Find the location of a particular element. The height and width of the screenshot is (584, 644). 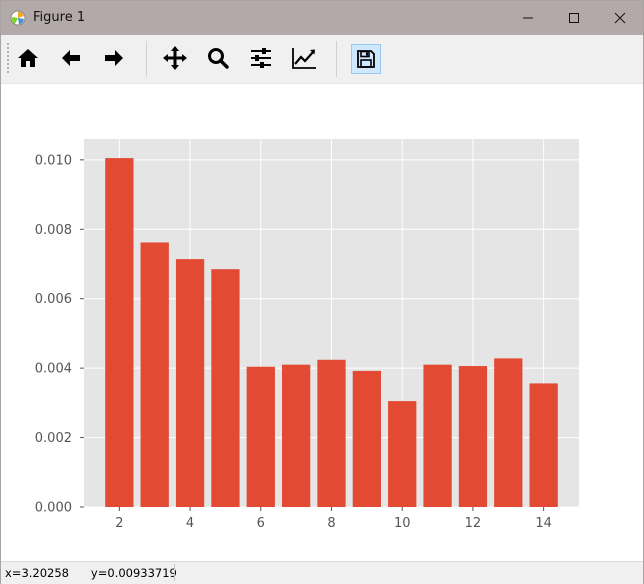

x-tick-label: 6 is located at coordinates (261, 523).